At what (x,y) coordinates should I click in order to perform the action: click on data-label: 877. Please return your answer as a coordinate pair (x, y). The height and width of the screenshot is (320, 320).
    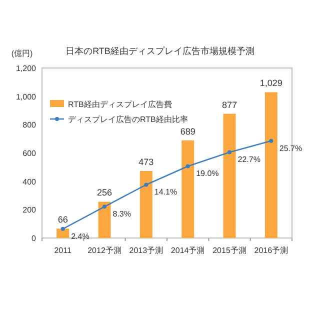
    Looking at the image, I should click on (230, 105).